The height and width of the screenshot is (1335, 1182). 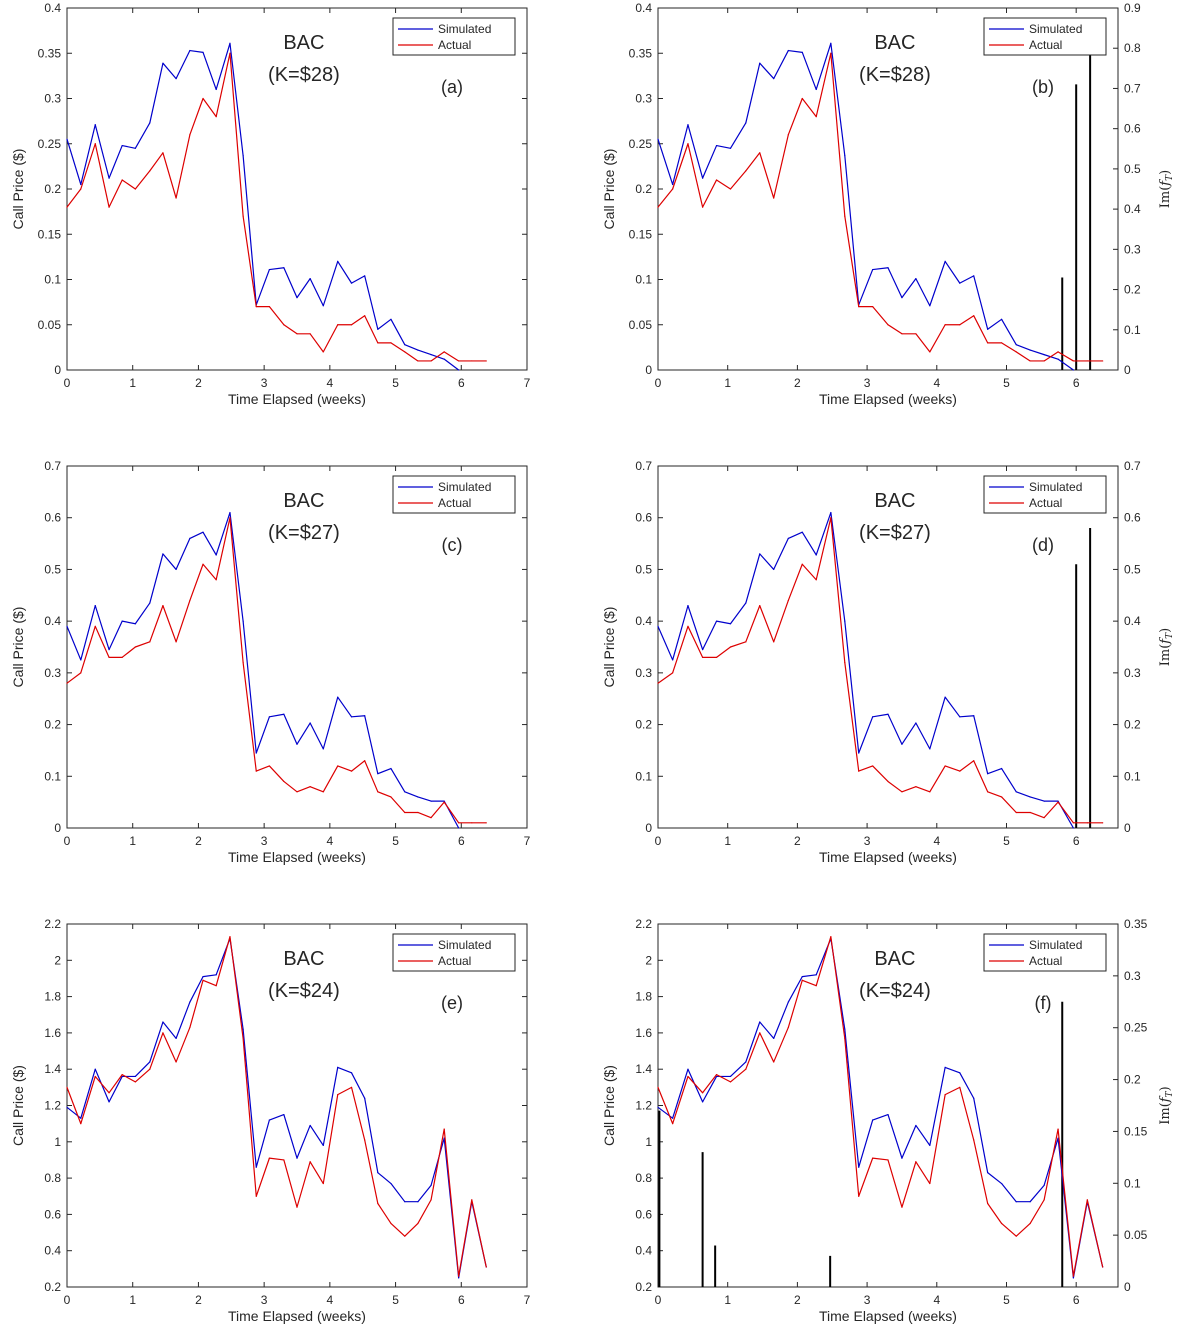 What do you see at coordinates (67, 841) in the screenshot?
I see `x-tick-label: 0` at bounding box center [67, 841].